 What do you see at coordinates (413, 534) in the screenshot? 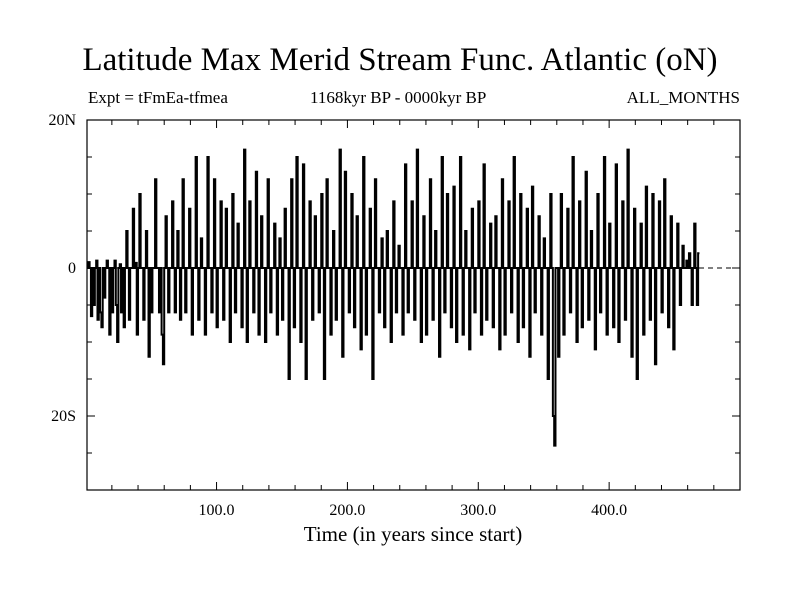
I see `x-axis-label: Time (in years since start)` at bounding box center [413, 534].